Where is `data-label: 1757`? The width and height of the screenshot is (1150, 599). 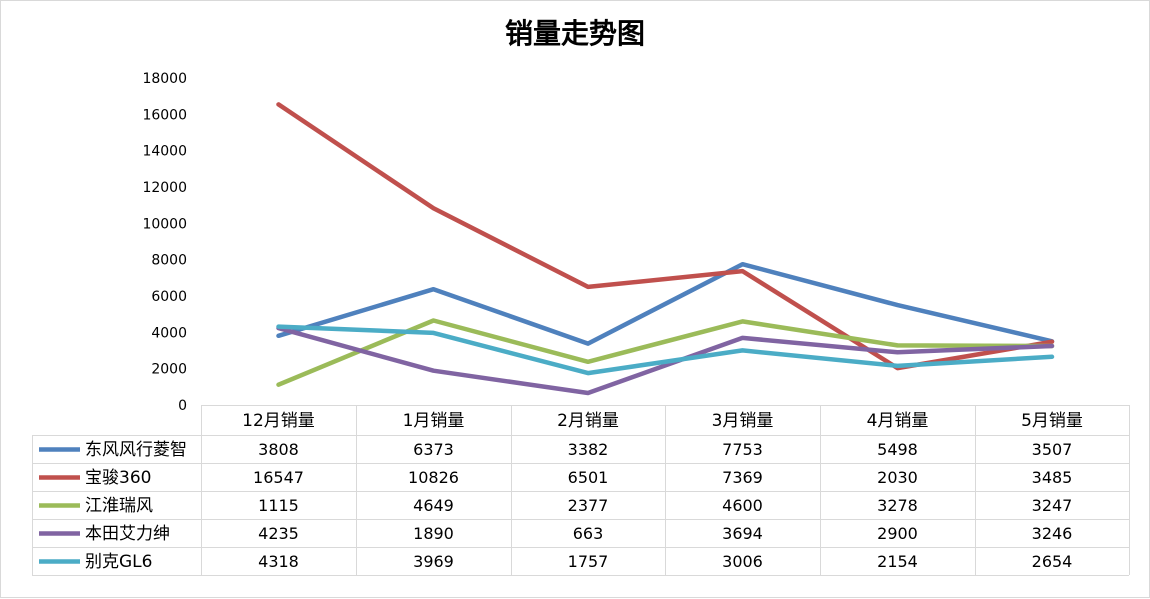 data-label: 1757 is located at coordinates (588, 561).